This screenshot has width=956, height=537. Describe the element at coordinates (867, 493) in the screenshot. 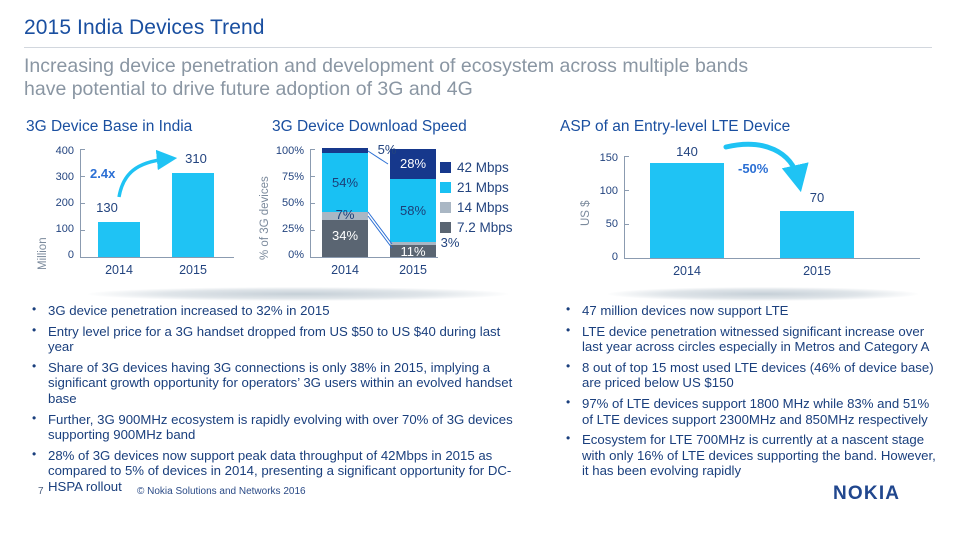

I see `nokia-logo: NOKIA` at that location.